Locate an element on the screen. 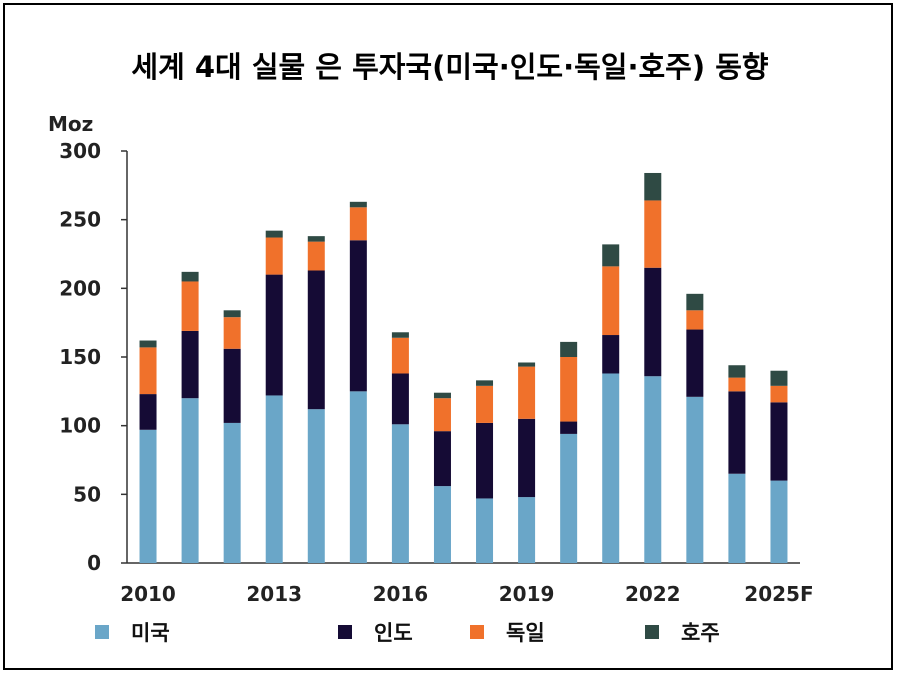 The width and height of the screenshot is (900, 677). bar-segment-india-2017 is located at coordinates (442, 459).